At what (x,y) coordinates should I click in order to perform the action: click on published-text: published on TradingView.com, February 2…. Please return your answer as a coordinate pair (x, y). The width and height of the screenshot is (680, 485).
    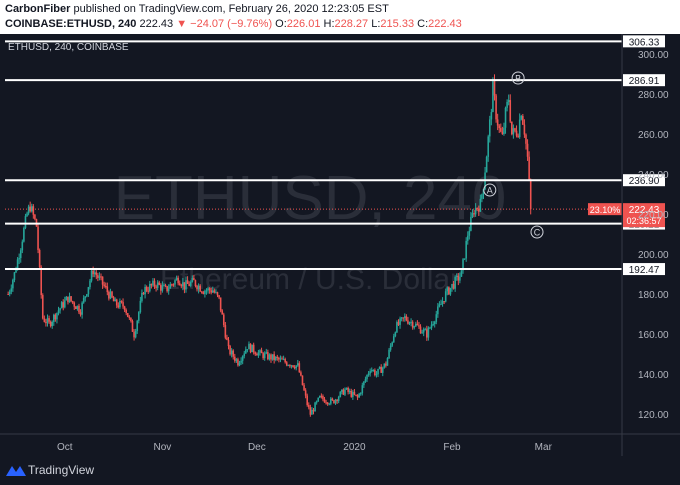
    Looking at the image, I should click on (231, 9).